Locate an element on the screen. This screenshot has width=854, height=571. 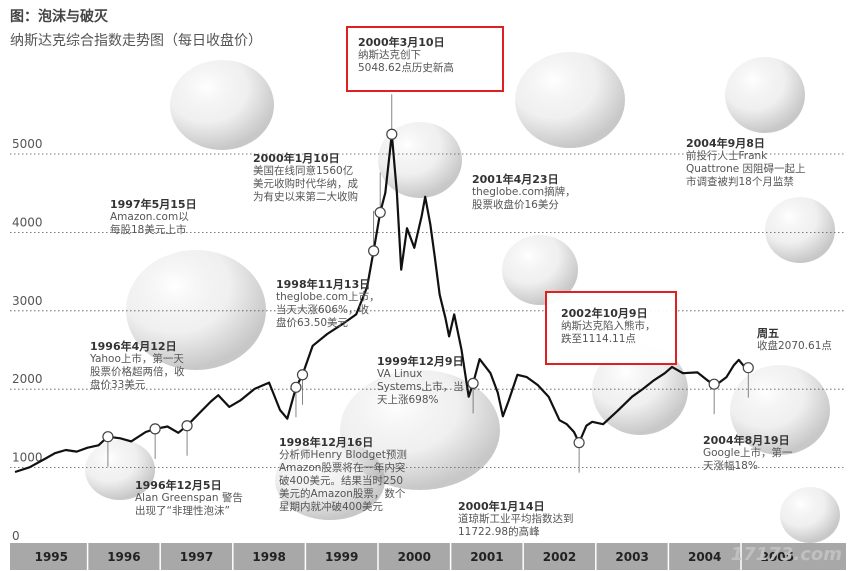
y-tick-label: 3000 is located at coordinates (27, 301).